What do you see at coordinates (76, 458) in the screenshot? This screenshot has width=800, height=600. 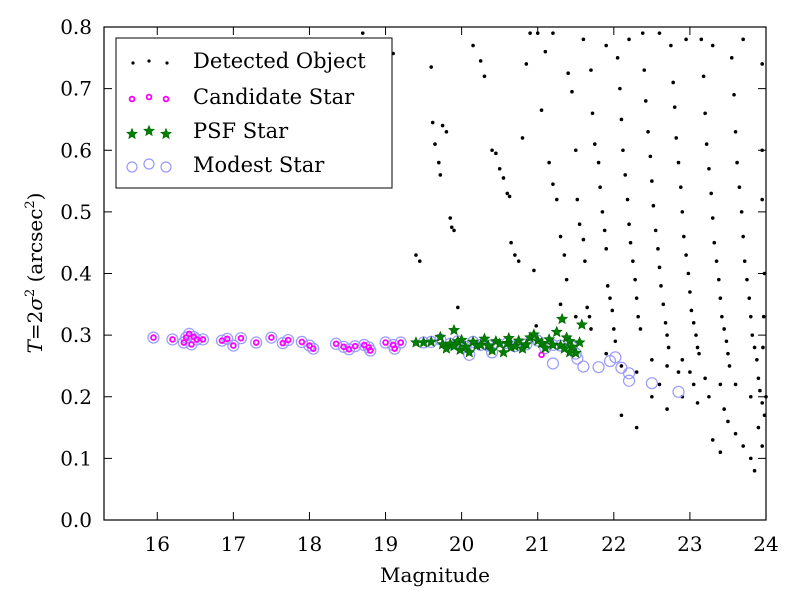 I see `y-tick-label: 0.1` at bounding box center [76, 458].